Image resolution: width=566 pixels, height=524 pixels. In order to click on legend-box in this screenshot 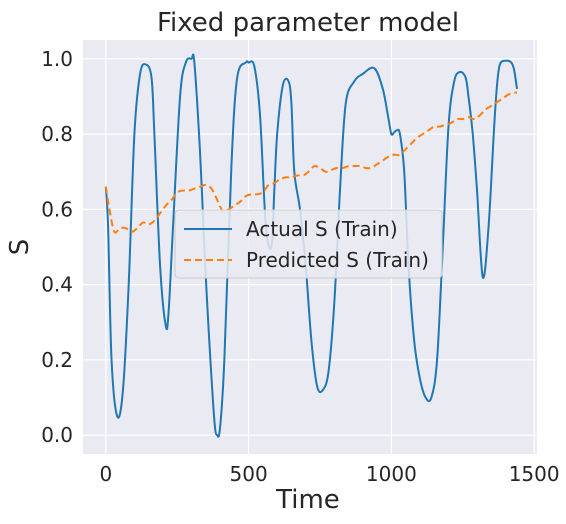, I will do `click(308, 244)`.